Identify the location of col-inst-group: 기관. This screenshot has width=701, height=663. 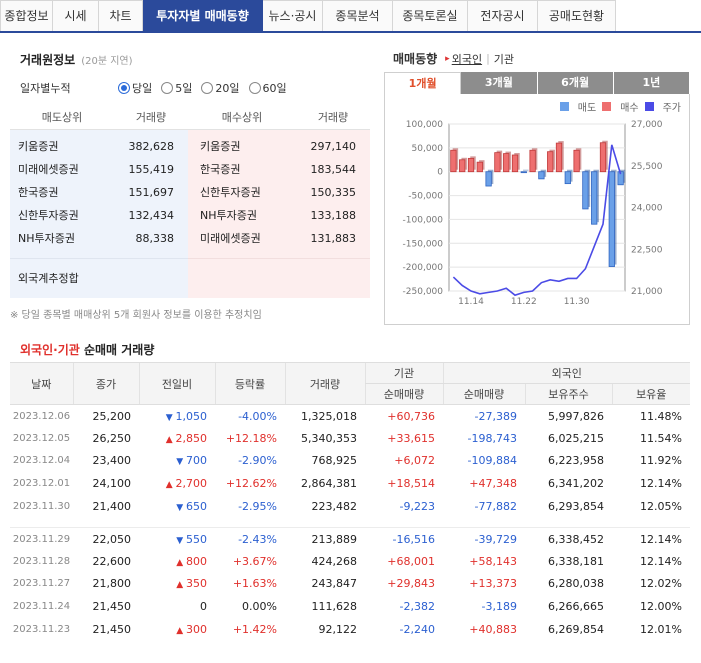
(403, 373).